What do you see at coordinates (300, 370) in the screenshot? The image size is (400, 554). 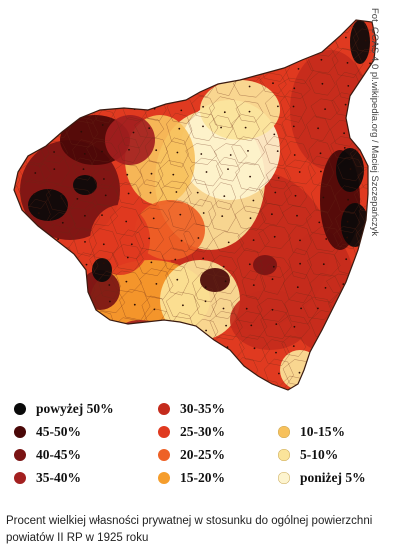 I see `map-region` at bounding box center [300, 370].